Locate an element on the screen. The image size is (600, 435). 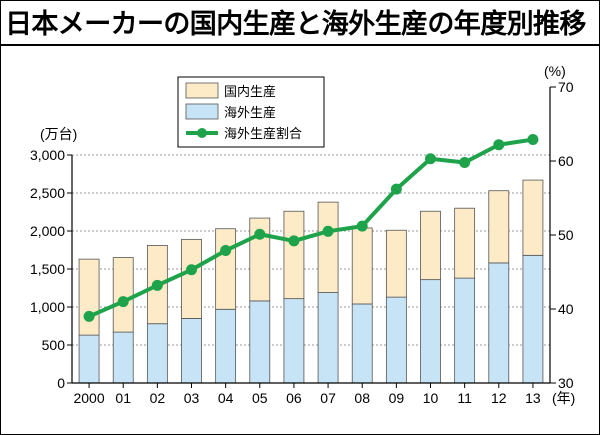
y-right-tick-label: 40 is located at coordinates (566, 309).